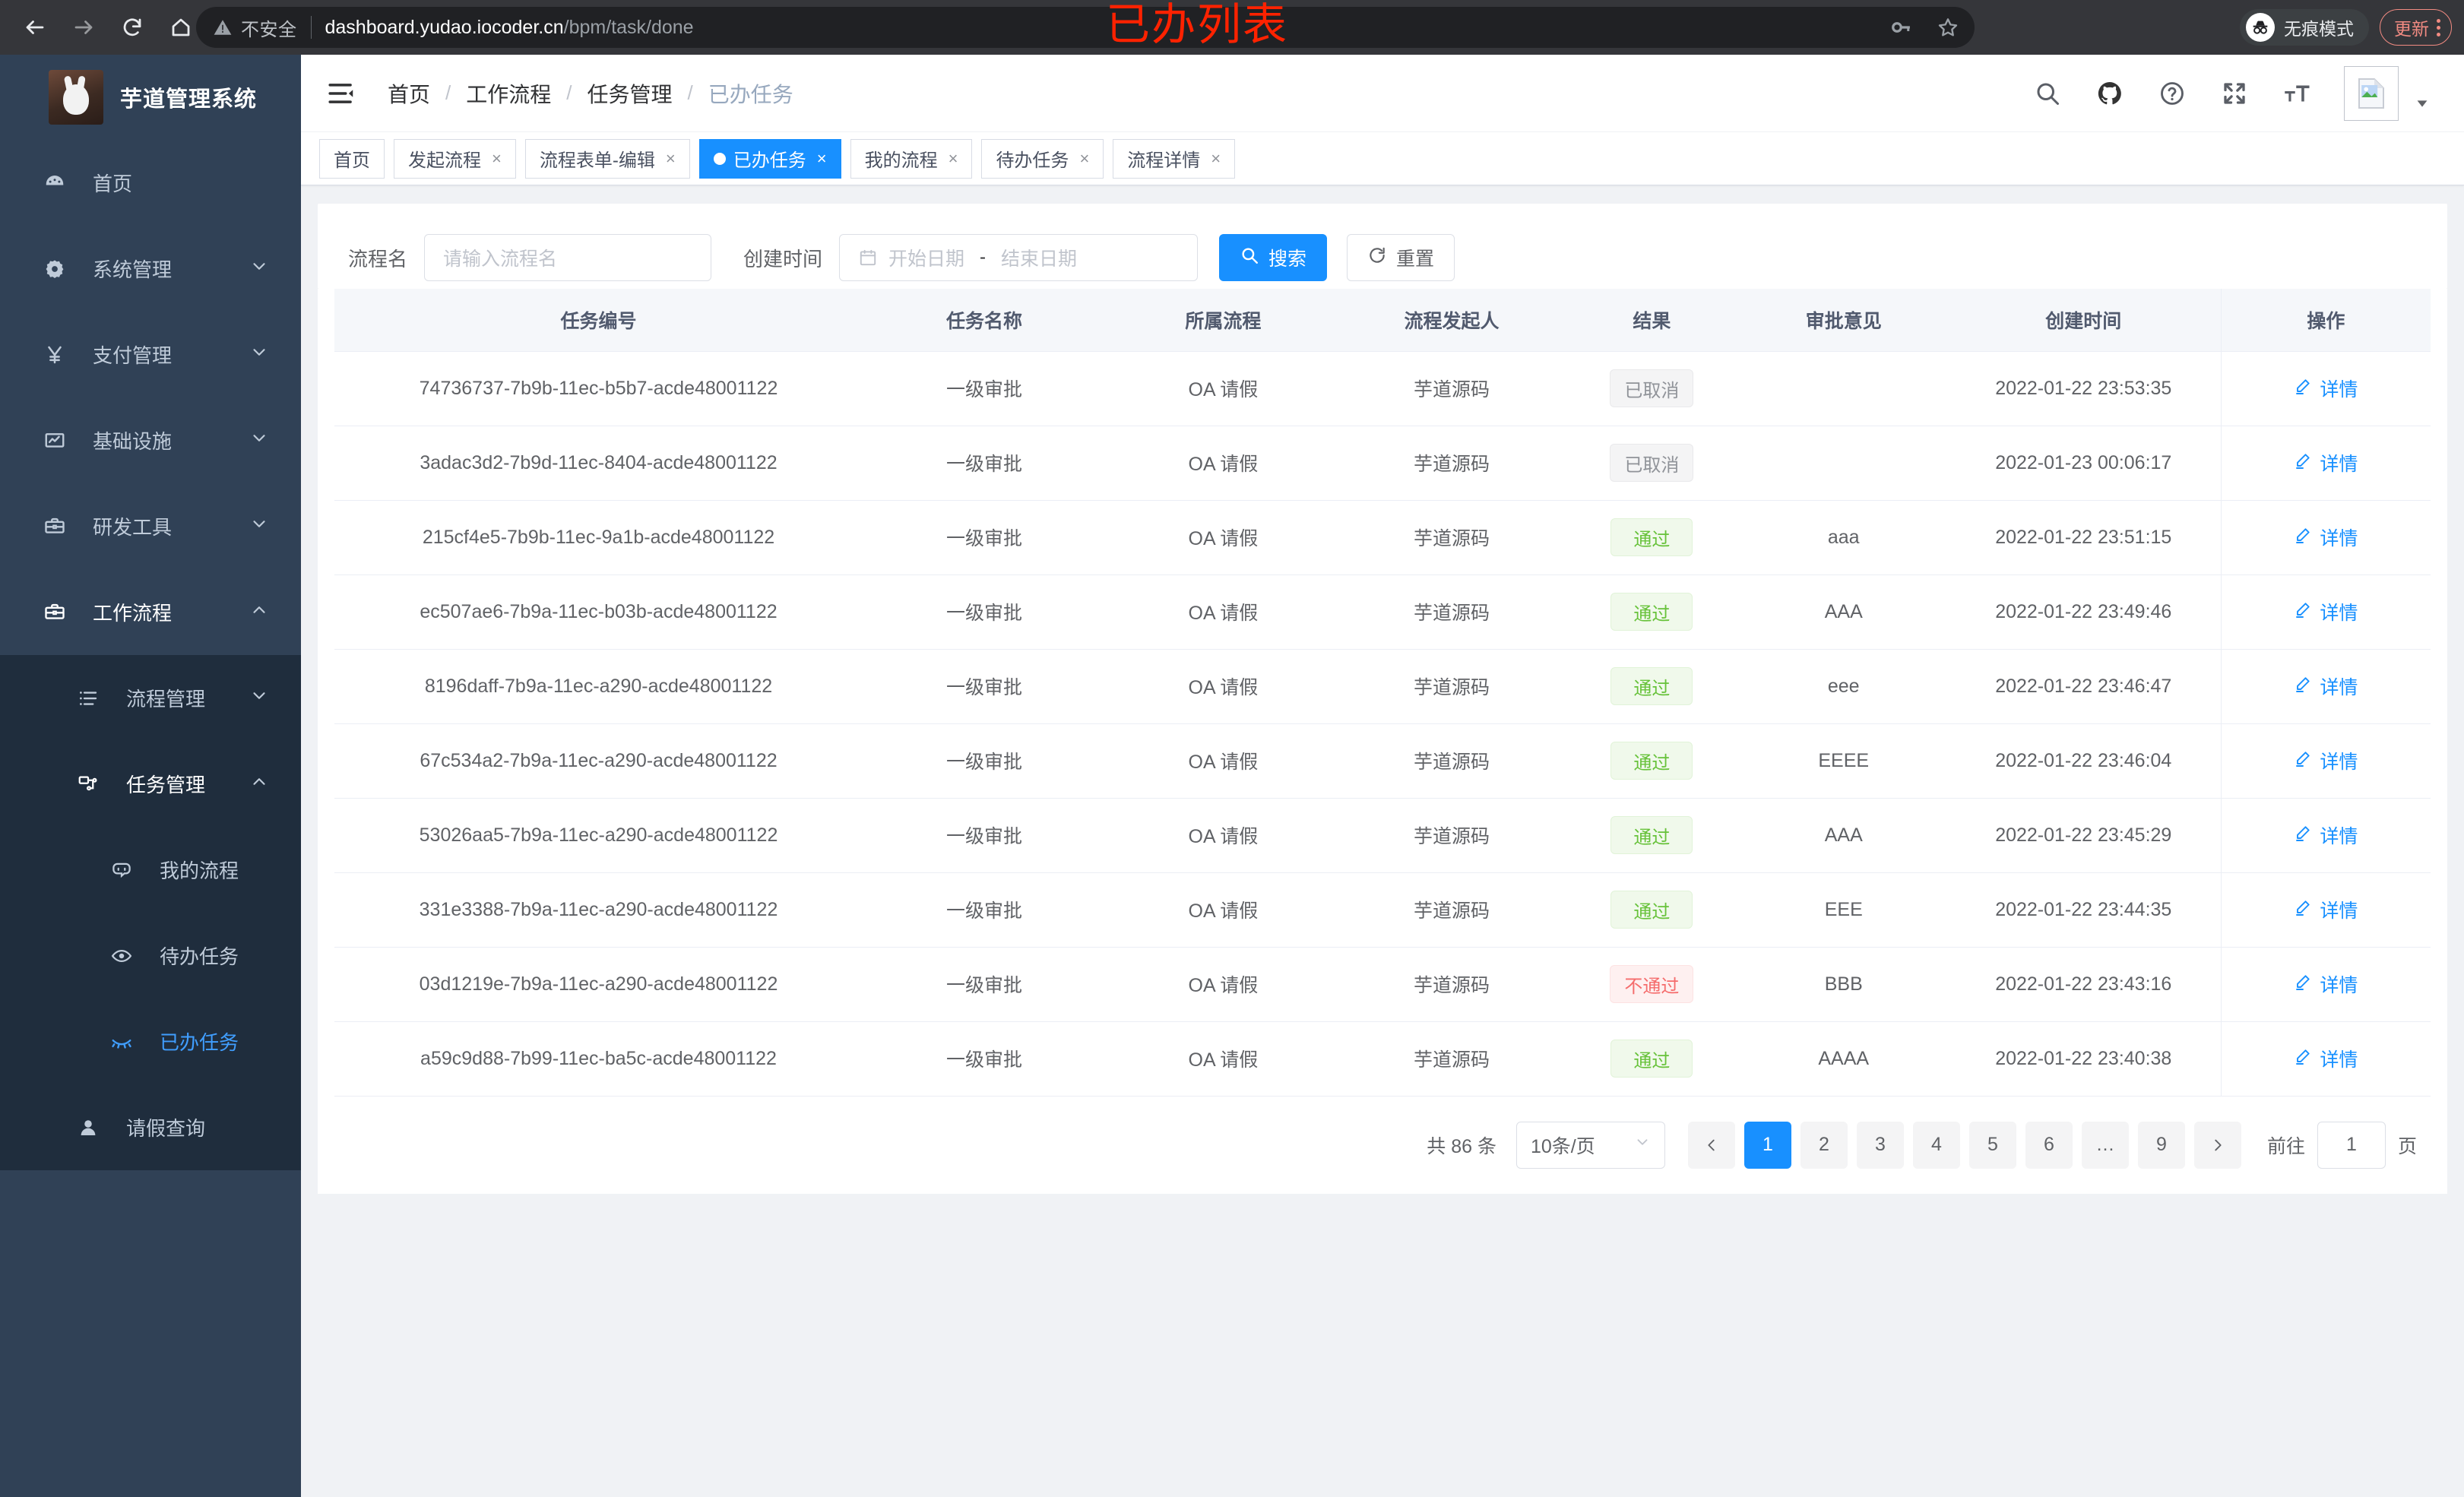 This screenshot has height=1497, width=2464. I want to click on help-circle-icon, so click(2172, 93).